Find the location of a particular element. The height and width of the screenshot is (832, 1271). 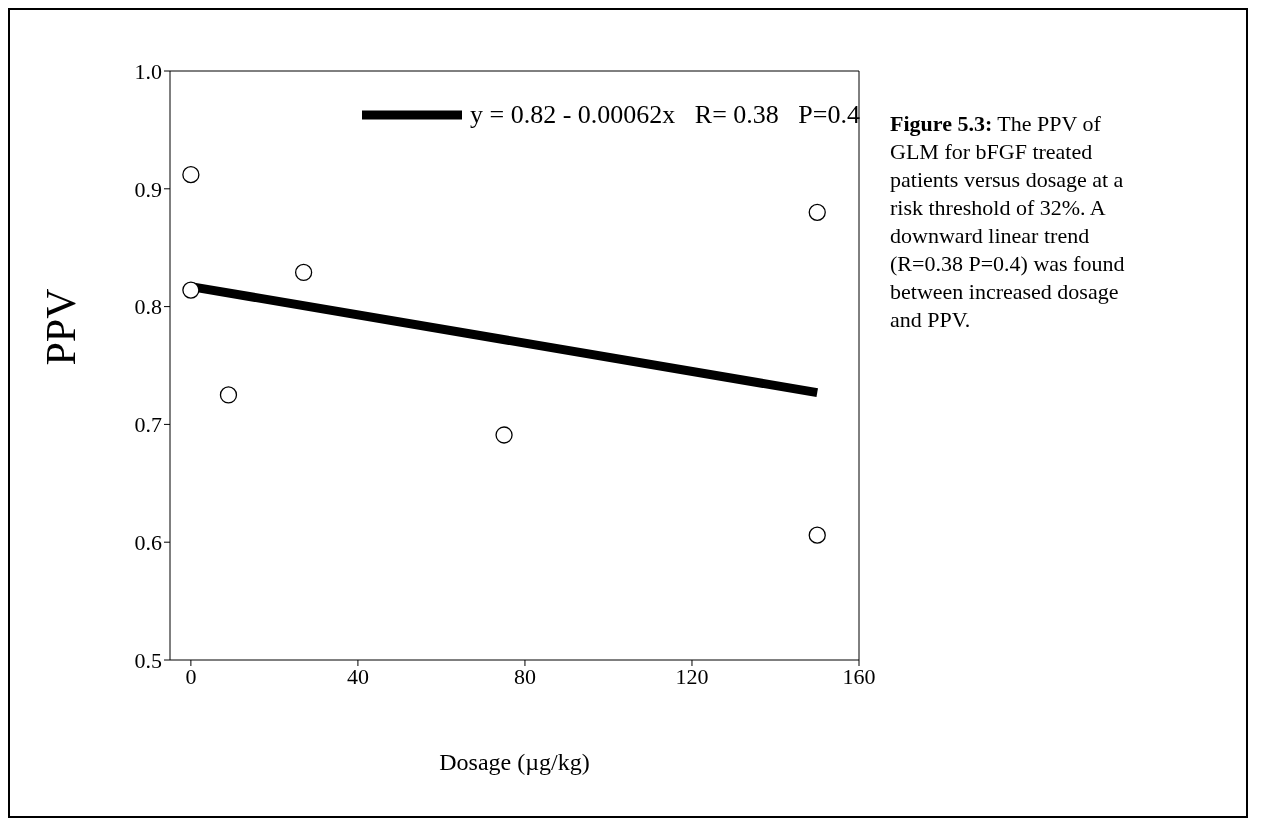

x-tick-label: 40 is located at coordinates (357, 676).